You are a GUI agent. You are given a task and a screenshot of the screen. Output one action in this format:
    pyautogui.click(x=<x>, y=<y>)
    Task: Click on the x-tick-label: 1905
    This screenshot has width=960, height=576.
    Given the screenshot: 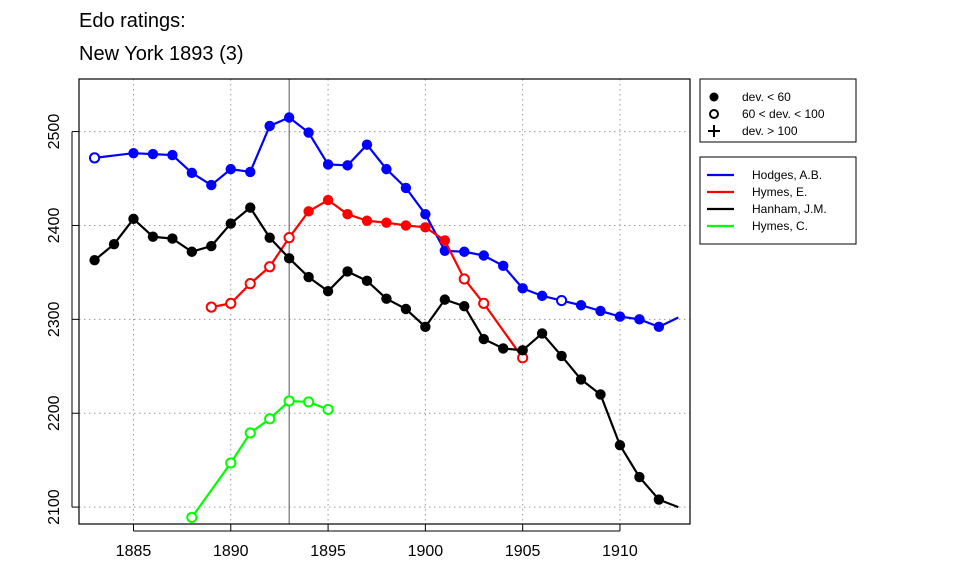 What is the action you would take?
    pyautogui.click(x=523, y=551)
    